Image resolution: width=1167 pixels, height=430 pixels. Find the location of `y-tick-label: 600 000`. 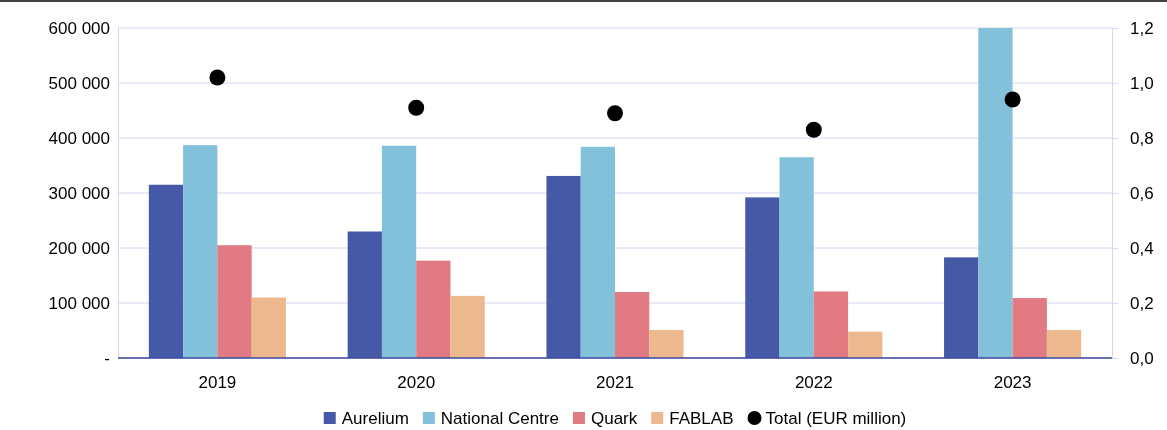

y-tick-label: 600 000 is located at coordinates (79, 28).